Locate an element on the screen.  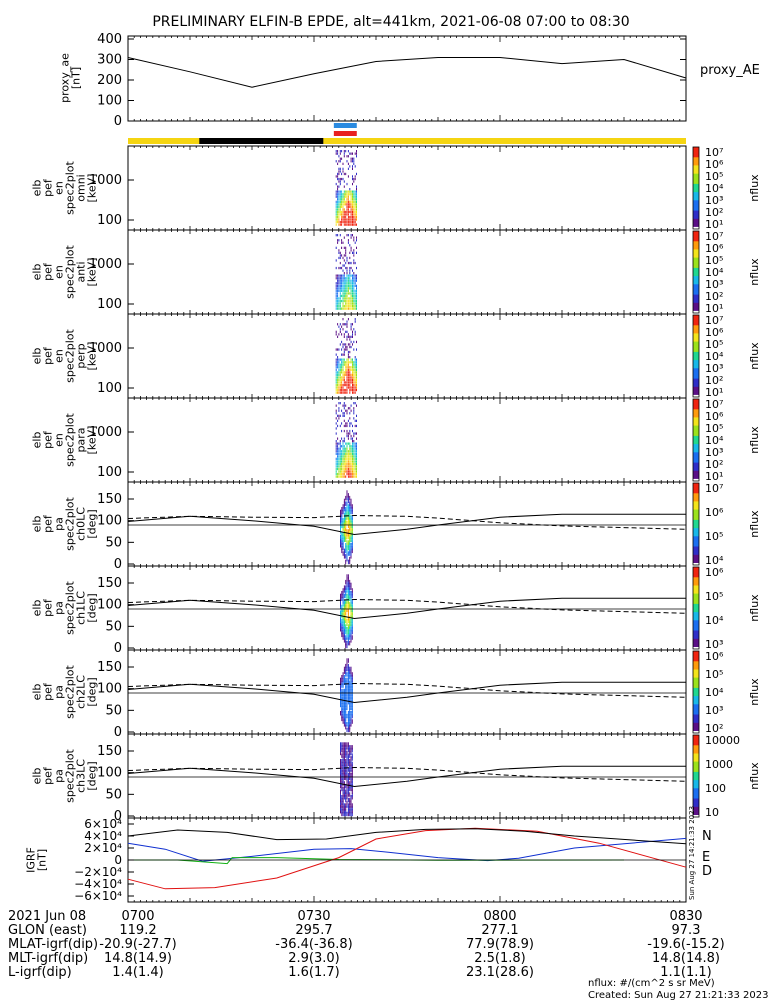
spec1-ytick-label: 100 is located at coordinates (109, 304).